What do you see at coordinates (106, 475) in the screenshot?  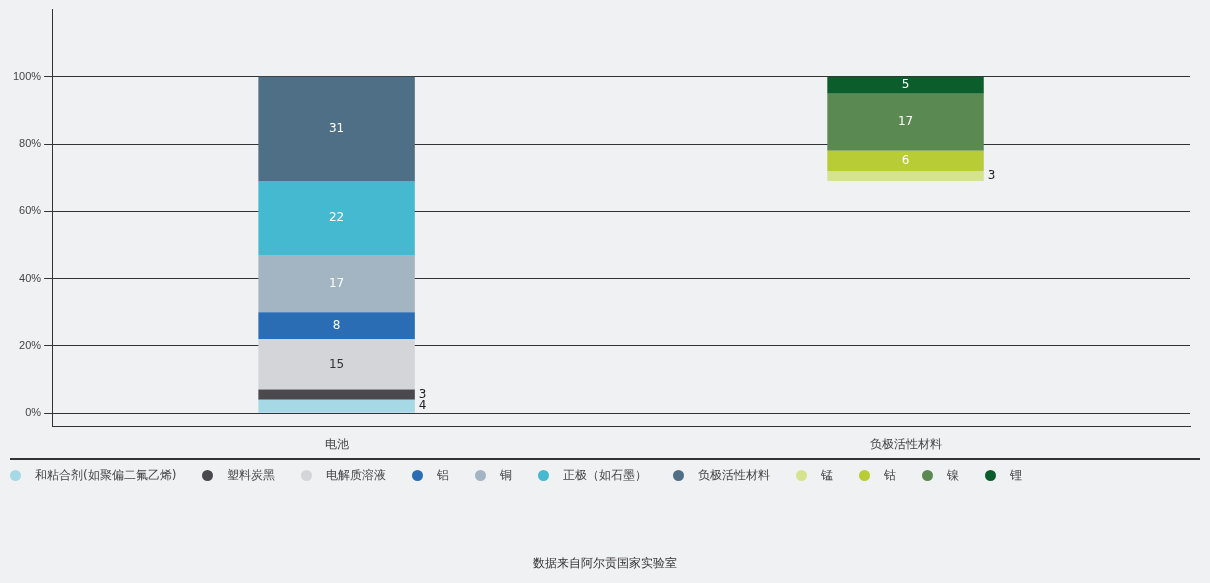 I see `legend-label: 和粘合剂(如聚偏二氟乙烯)` at bounding box center [106, 475].